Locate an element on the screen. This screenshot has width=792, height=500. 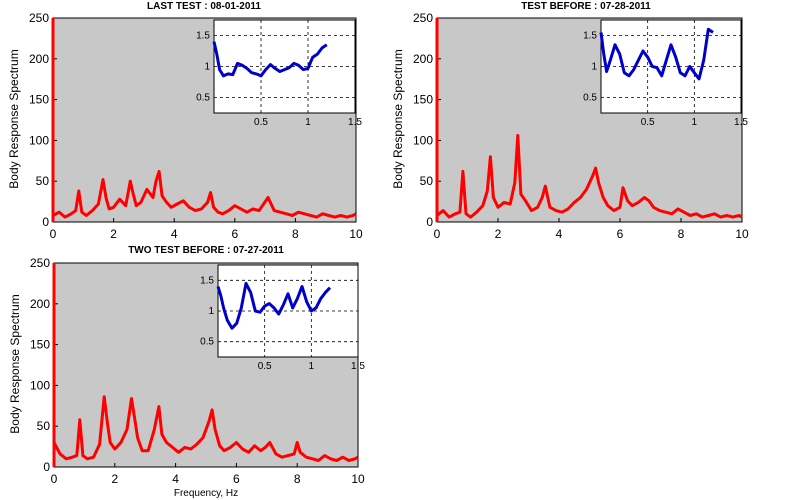
panel-title: LAST TEST : 08-01-2011 is located at coordinates (204, 6).